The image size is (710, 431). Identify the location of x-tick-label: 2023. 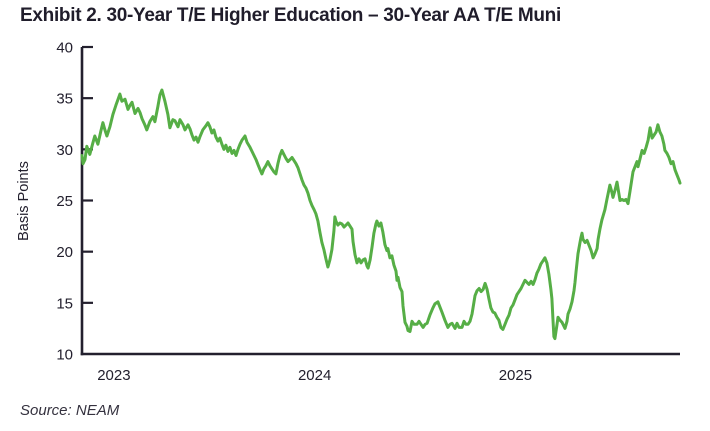
(113, 375).